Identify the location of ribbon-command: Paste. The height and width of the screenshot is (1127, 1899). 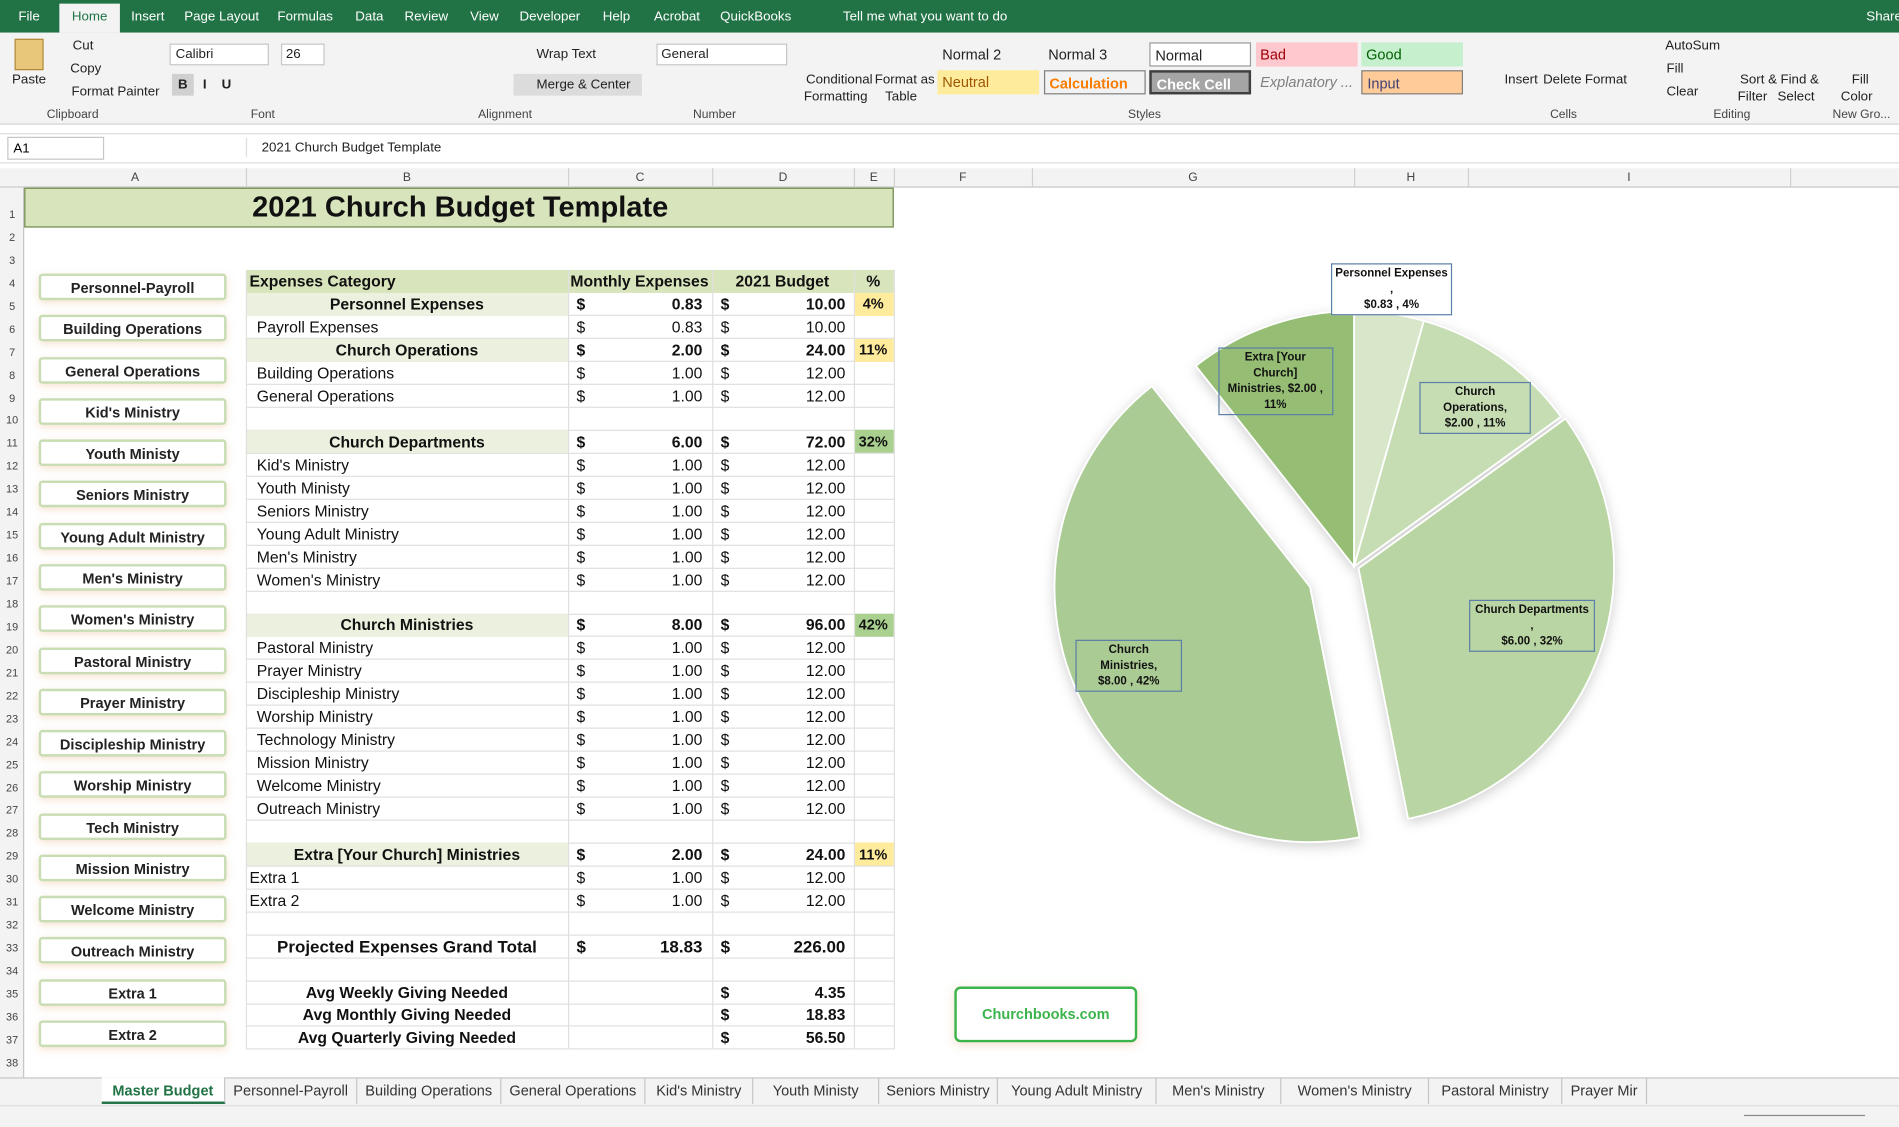
(29, 80).